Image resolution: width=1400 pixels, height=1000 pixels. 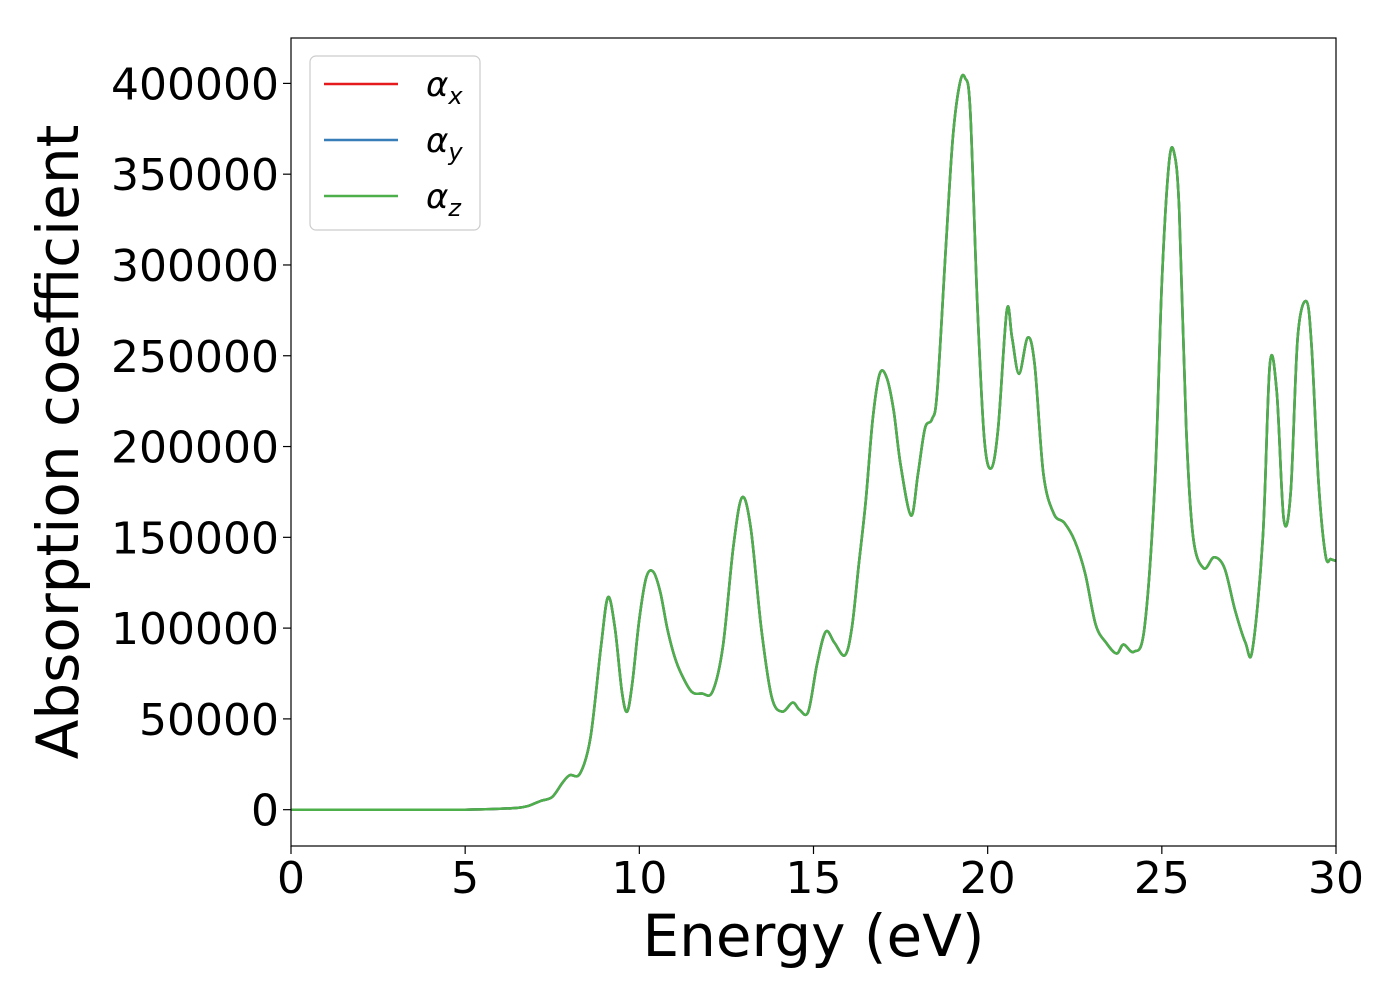 I want to click on y-tick-label: 300000, so click(x=195, y=266).